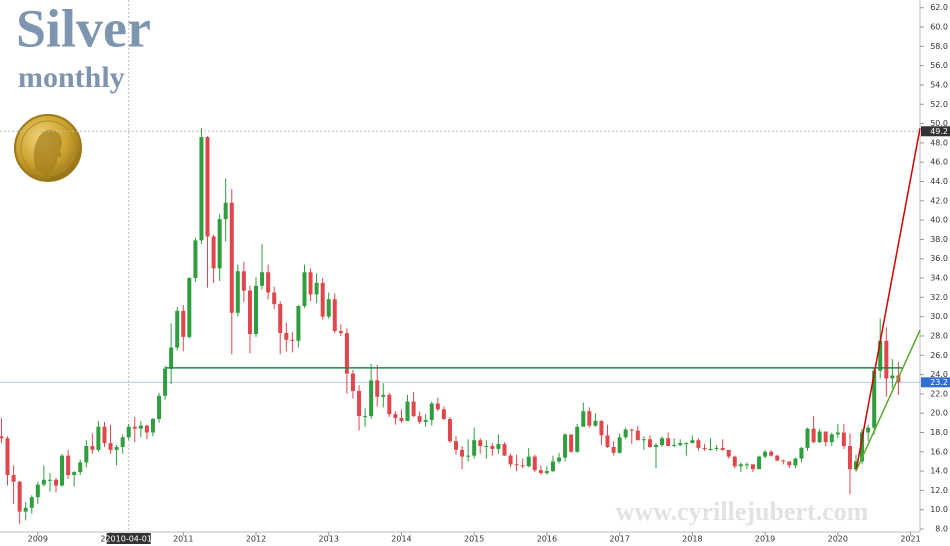 This screenshot has height=546, width=950. Describe the element at coordinates (83, 29) in the screenshot. I see `chart-title: Silver` at that location.